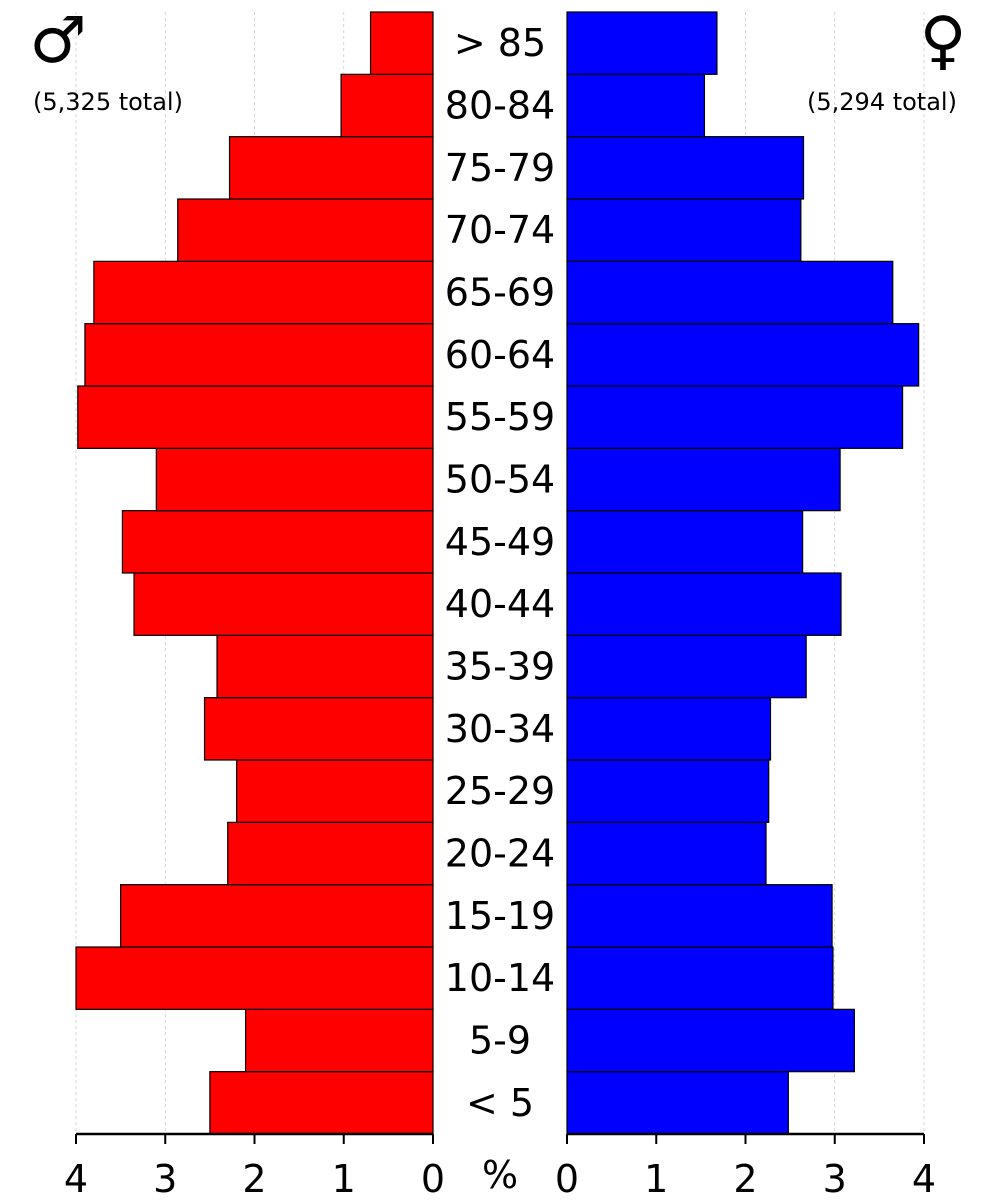  What do you see at coordinates (500, 916) in the screenshot?
I see `age-group-label: 15-19` at bounding box center [500, 916].